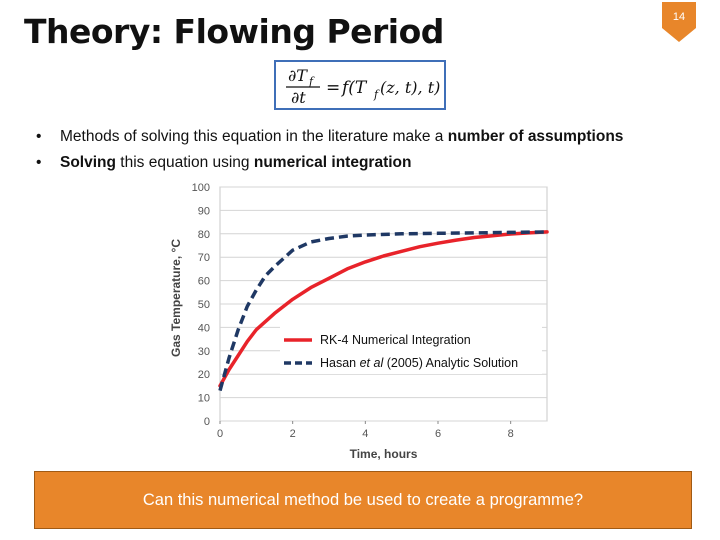  I want to click on y-tick-label: 50, so click(204, 305).